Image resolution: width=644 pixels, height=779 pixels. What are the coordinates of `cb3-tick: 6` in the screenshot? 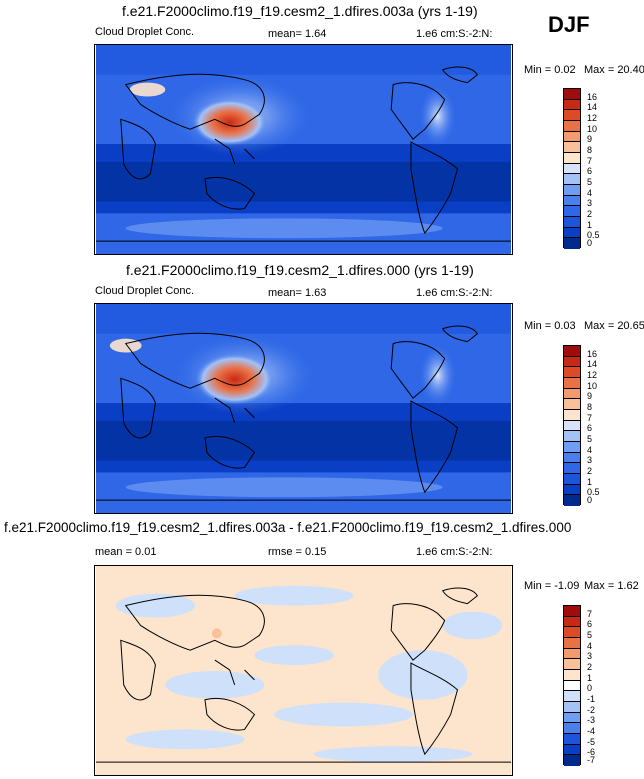 It's located at (590, 624).